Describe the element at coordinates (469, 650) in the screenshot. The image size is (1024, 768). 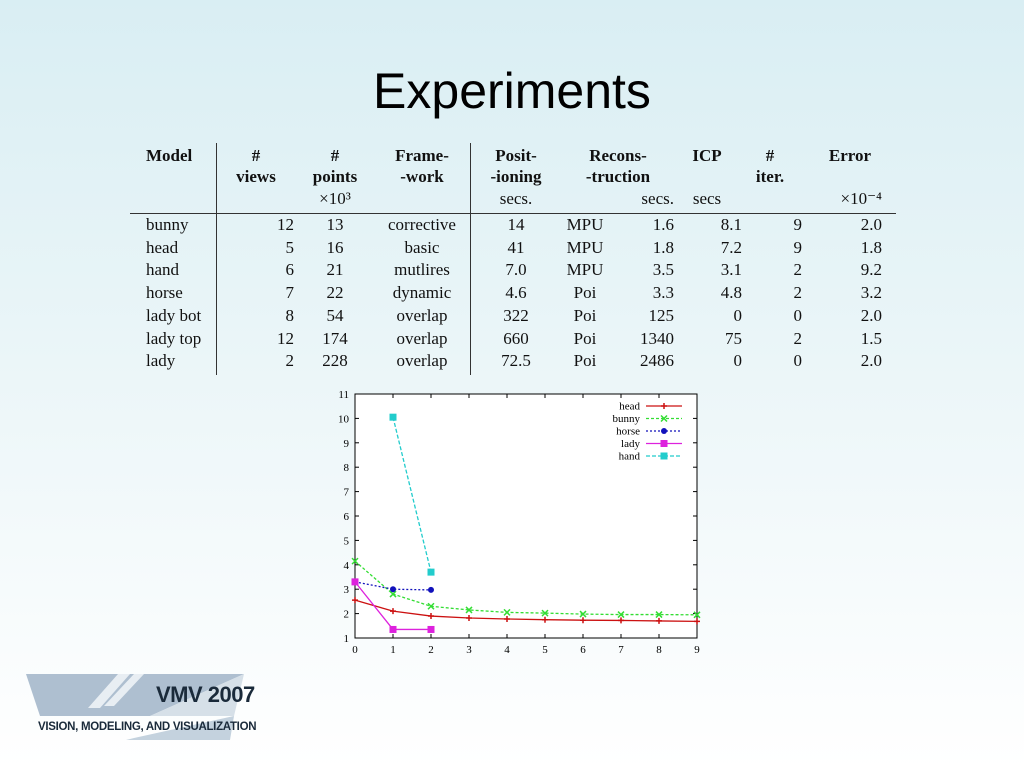
I see `x-tick-label: 3` at that location.